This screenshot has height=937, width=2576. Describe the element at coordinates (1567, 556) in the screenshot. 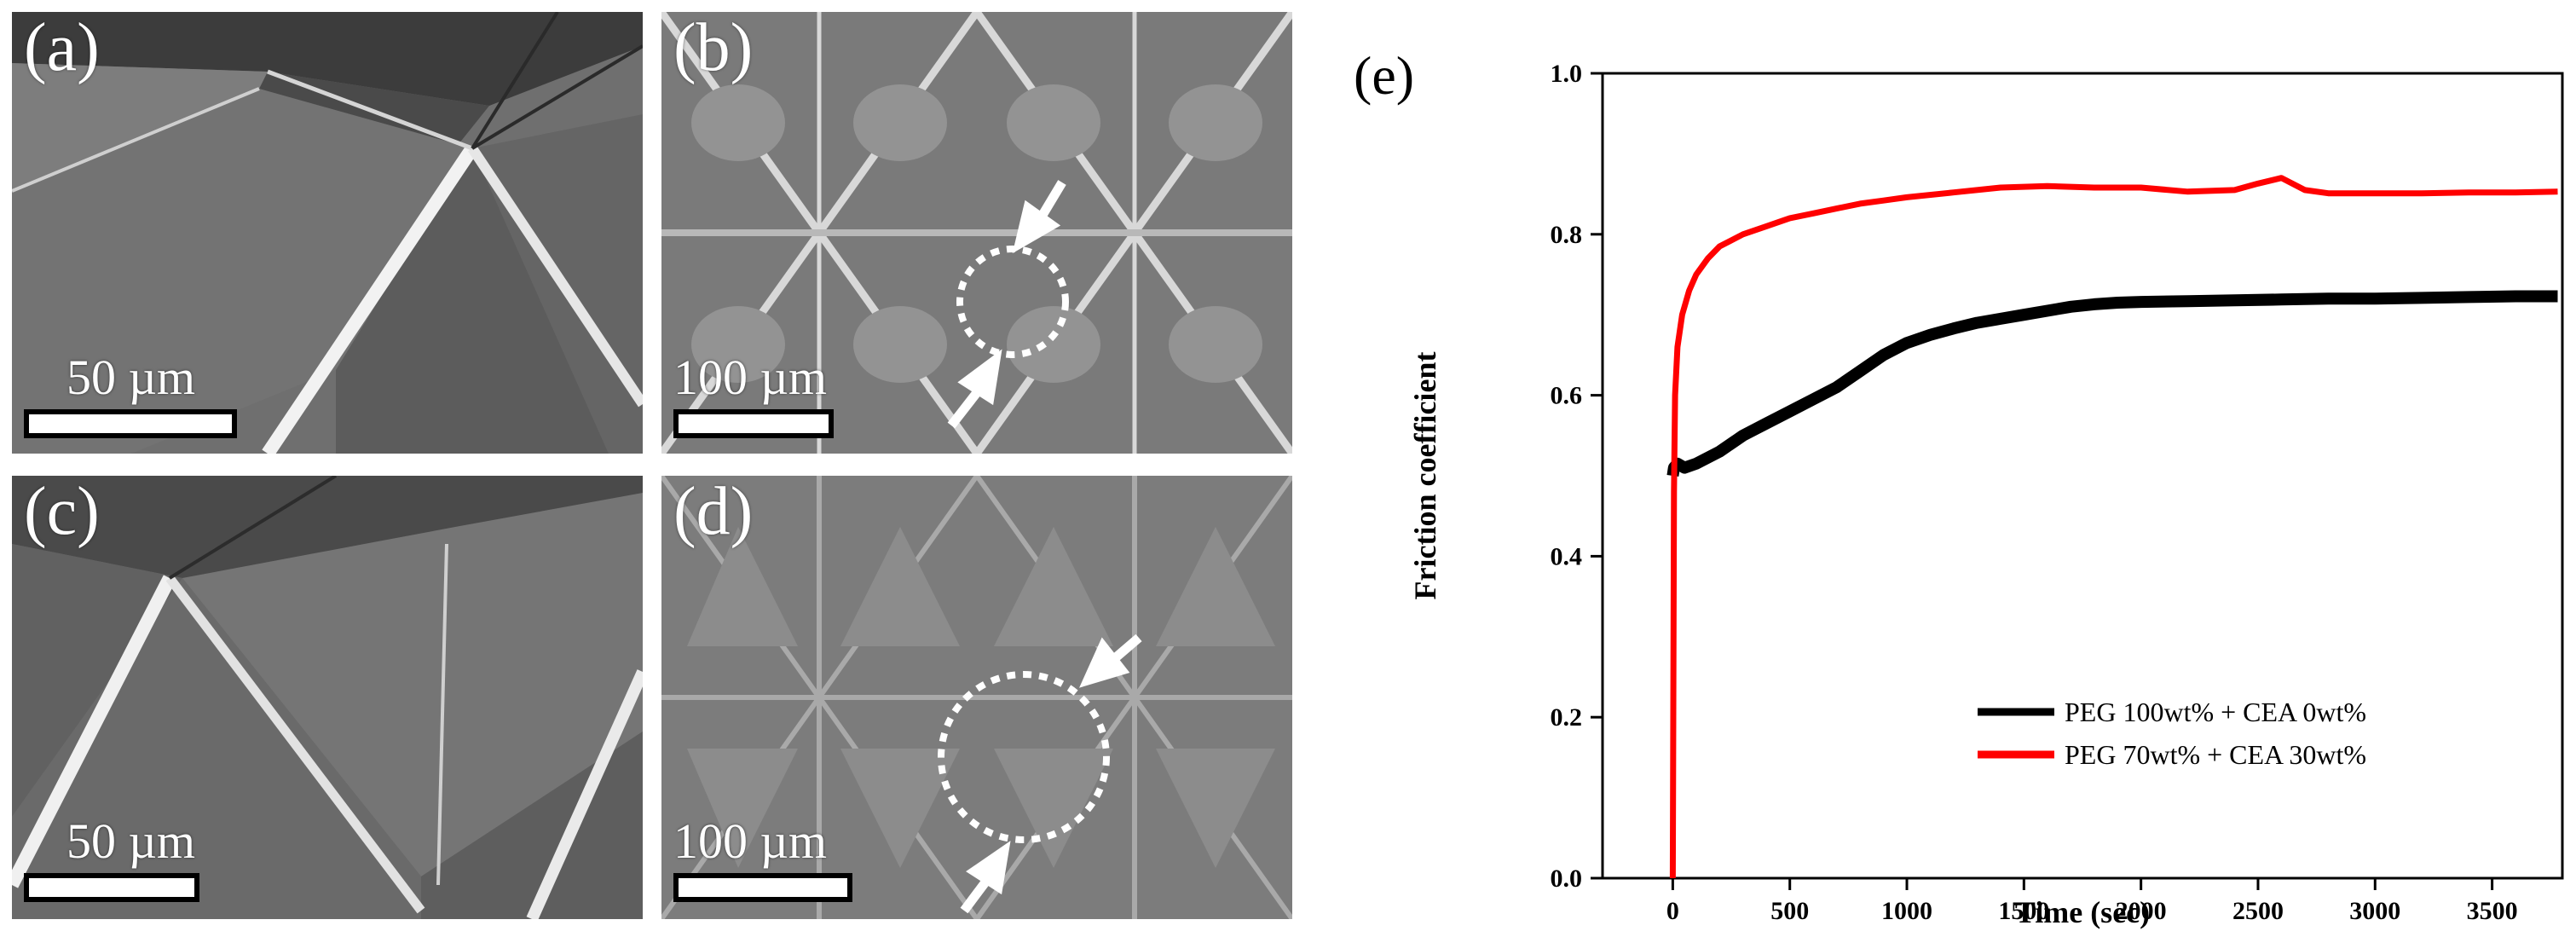

I see `y-tick-label: 0.4` at that location.